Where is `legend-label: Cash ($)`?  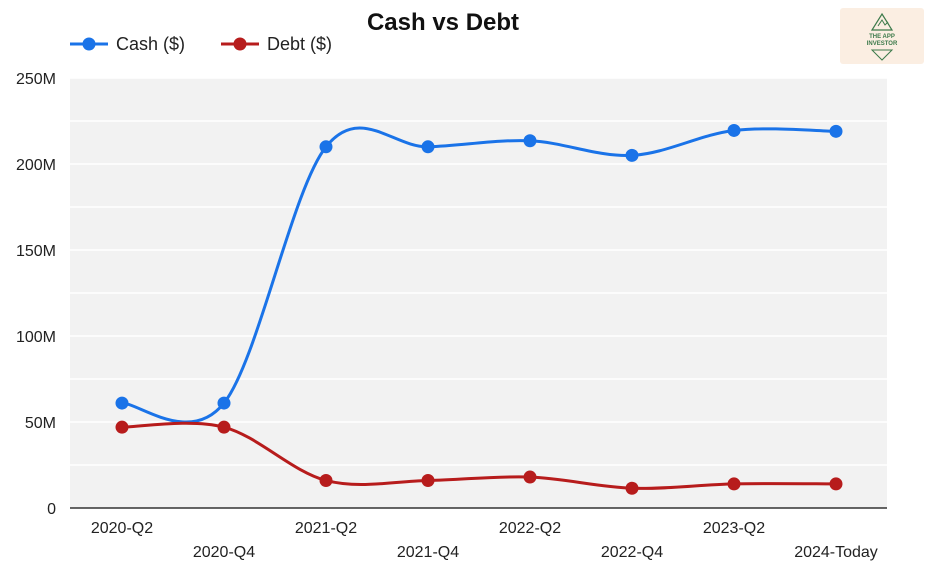 legend-label: Cash ($) is located at coordinates (150, 44).